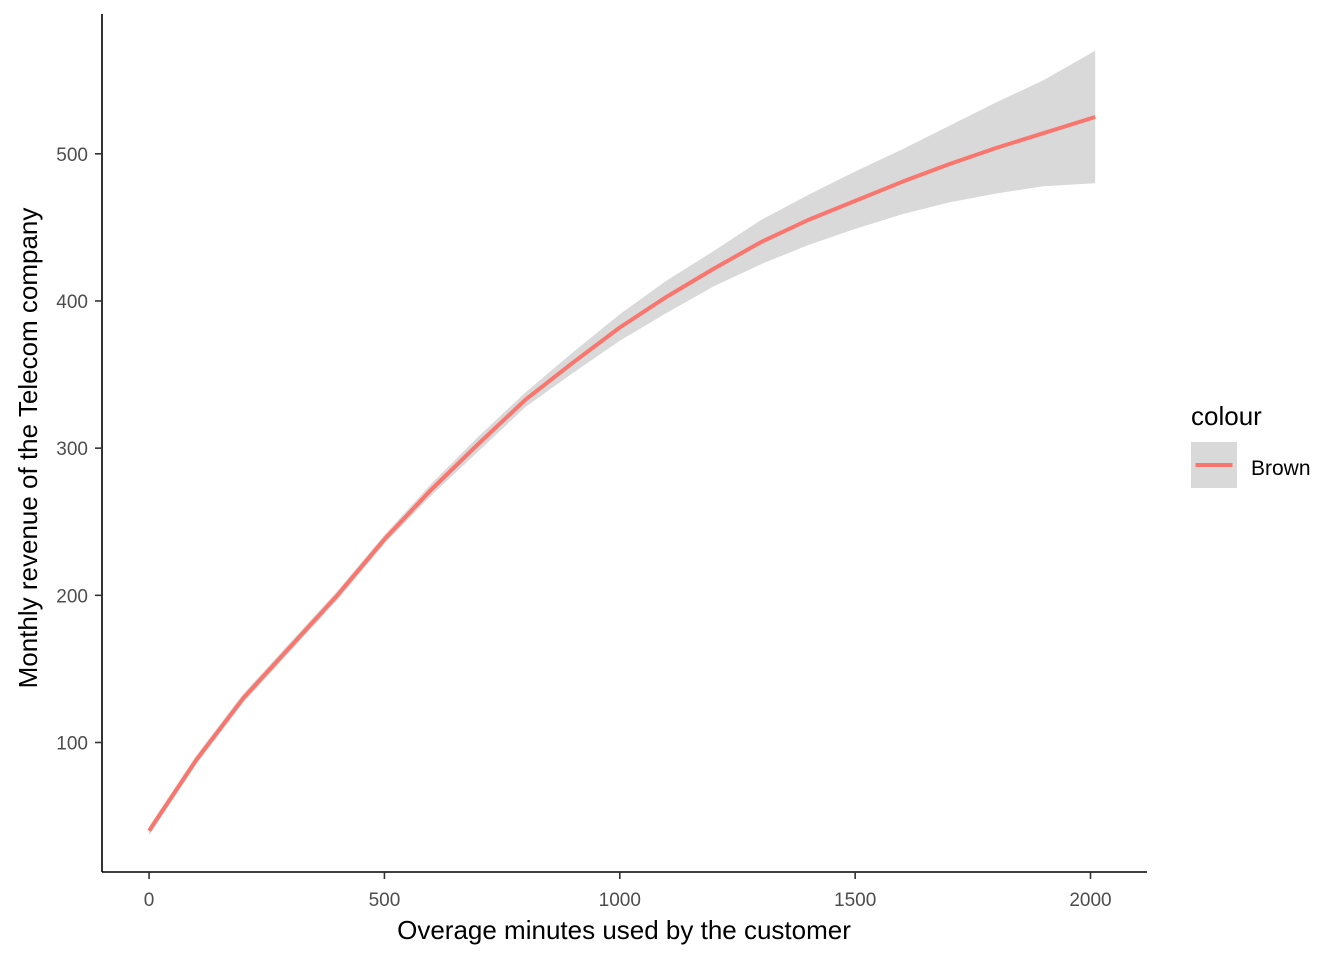 The width and height of the screenshot is (1344, 960). Describe the element at coordinates (1251, 444) in the screenshot. I see `legend: colour Brown` at that location.